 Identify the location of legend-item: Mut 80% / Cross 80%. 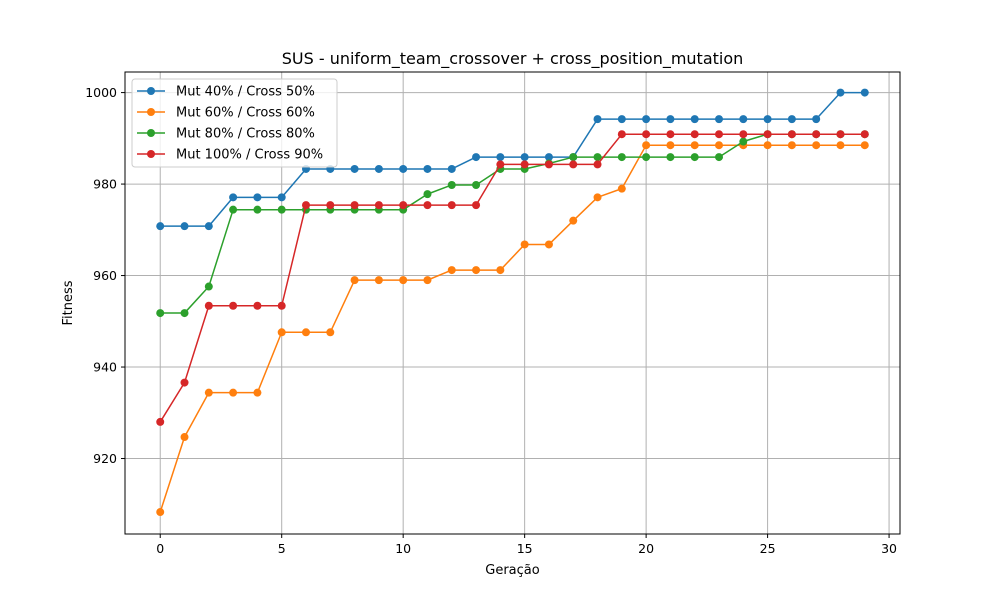
(226, 134).